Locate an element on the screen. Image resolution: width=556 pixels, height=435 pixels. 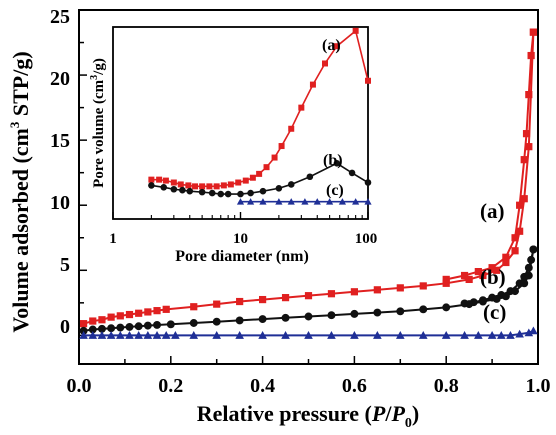
inset-axis-ticks is located at coordinates (240, 215).